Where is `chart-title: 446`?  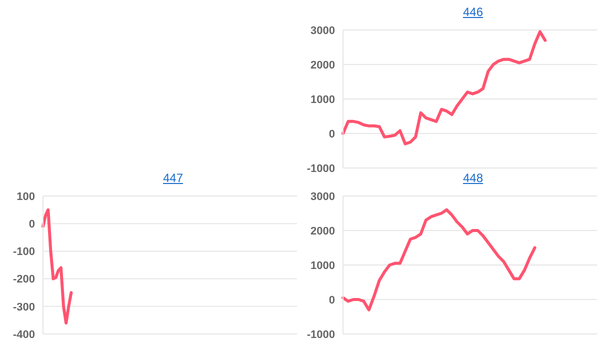
chart-title: 446 is located at coordinates (473, 12).